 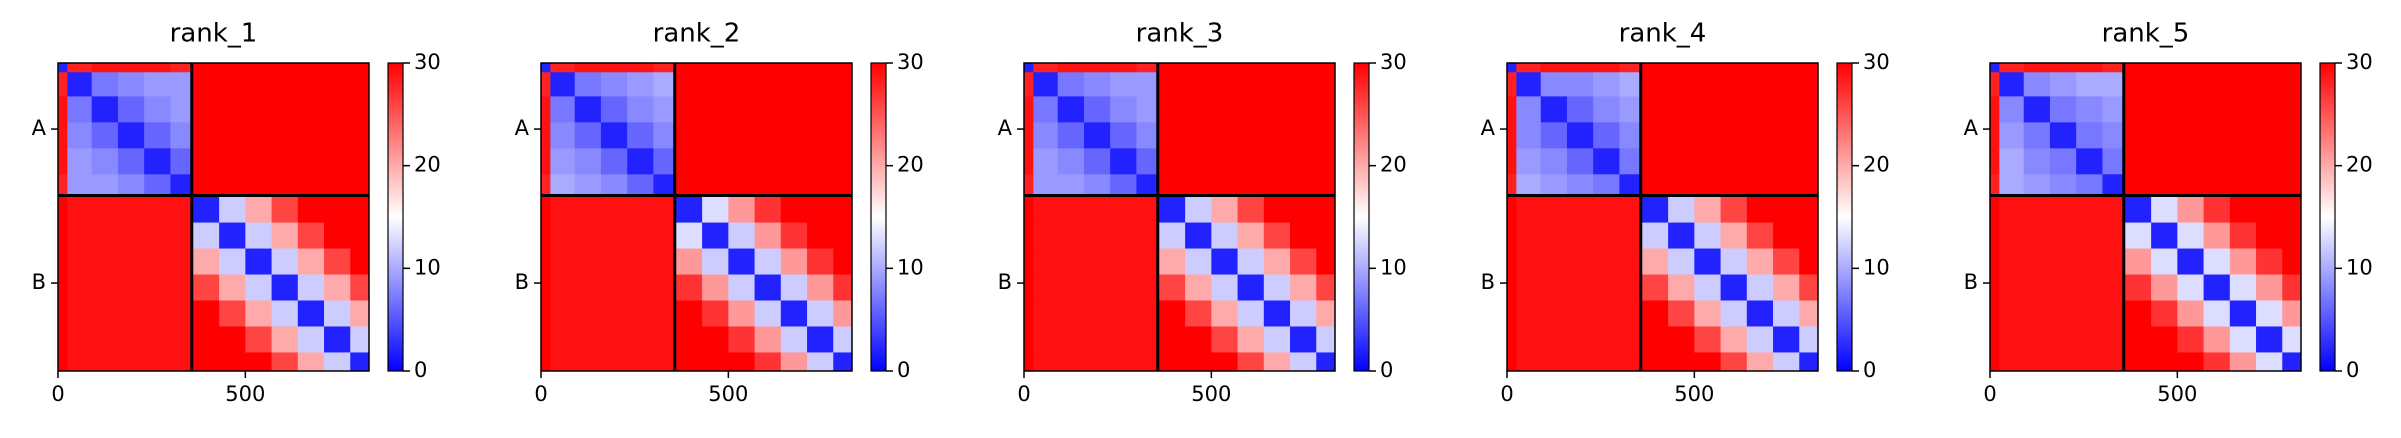 I want to click on x-tick-label: 500, so click(x=728, y=394).